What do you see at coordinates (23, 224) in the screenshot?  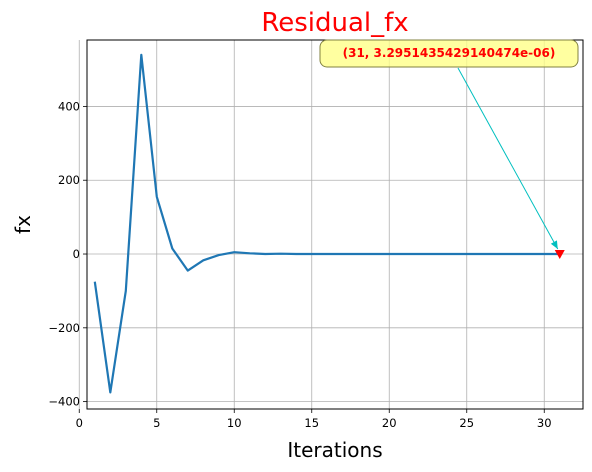 I see `y-axis-label: fx` at bounding box center [23, 224].